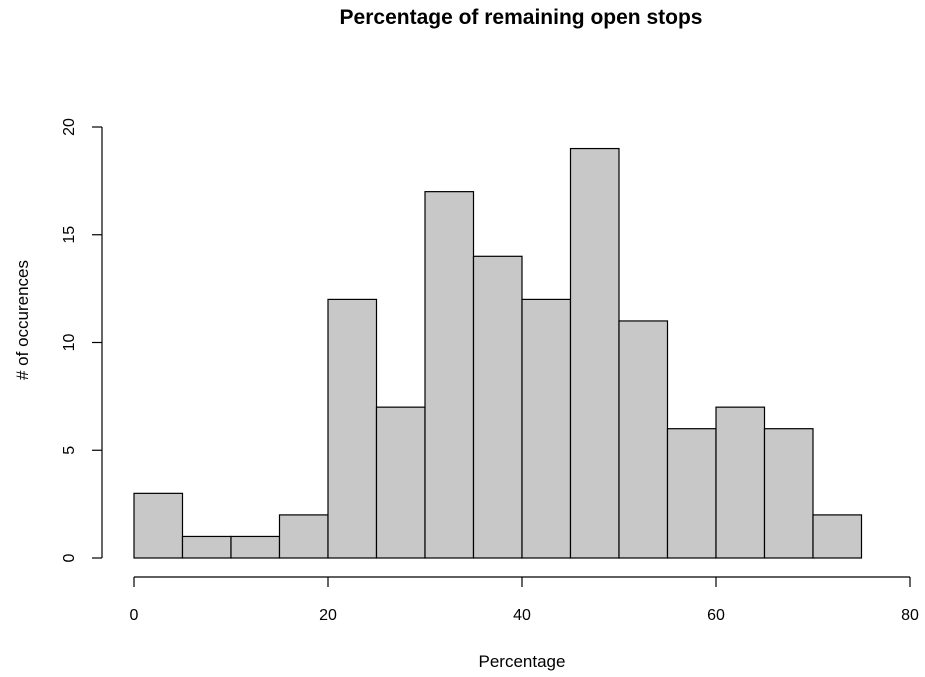  I want to click on x-tick-label-4: 80, so click(910, 615).